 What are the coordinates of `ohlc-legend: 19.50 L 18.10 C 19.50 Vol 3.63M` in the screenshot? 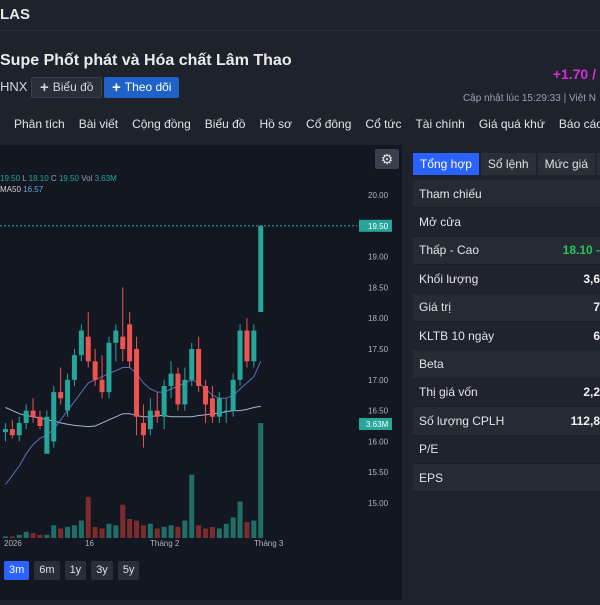 It's located at (58, 178).